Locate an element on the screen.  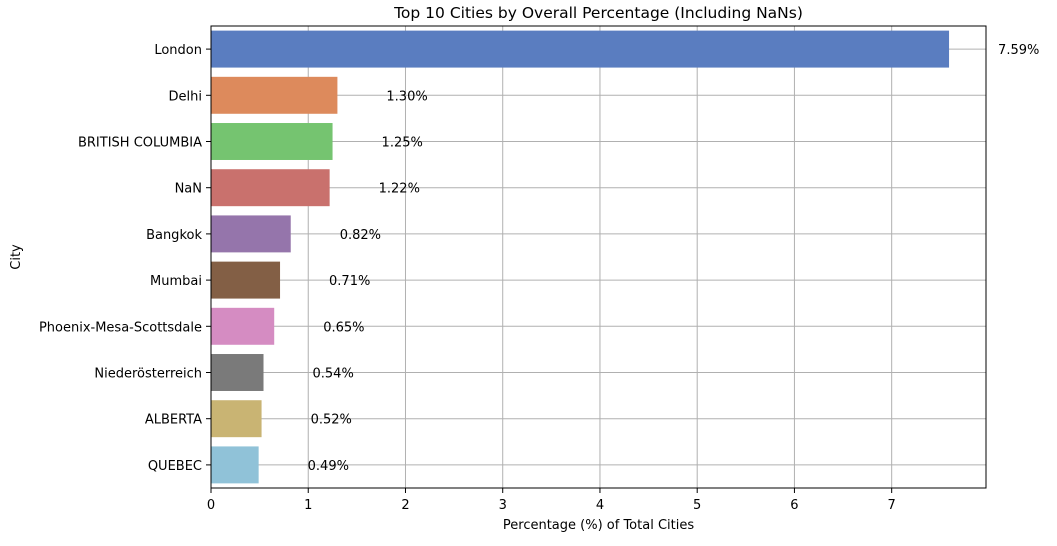
y-tick-label: BRITISH COLUMBIA is located at coordinates (140, 143).